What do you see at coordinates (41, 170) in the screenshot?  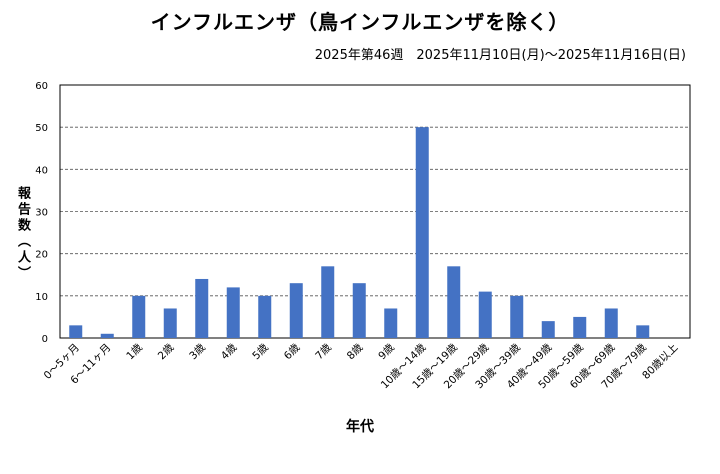 I see `y-tick-label: 40` at bounding box center [41, 170].